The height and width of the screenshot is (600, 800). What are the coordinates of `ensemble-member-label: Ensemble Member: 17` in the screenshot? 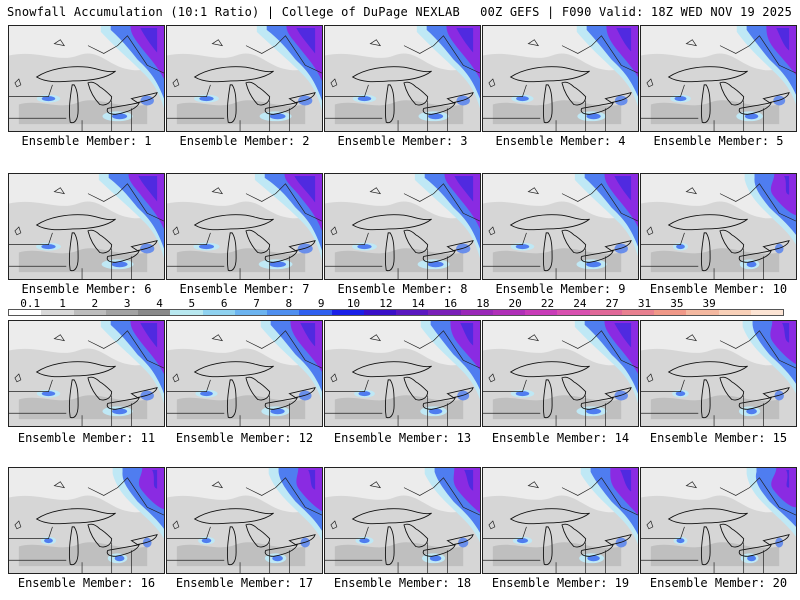 It's located at (244, 583).